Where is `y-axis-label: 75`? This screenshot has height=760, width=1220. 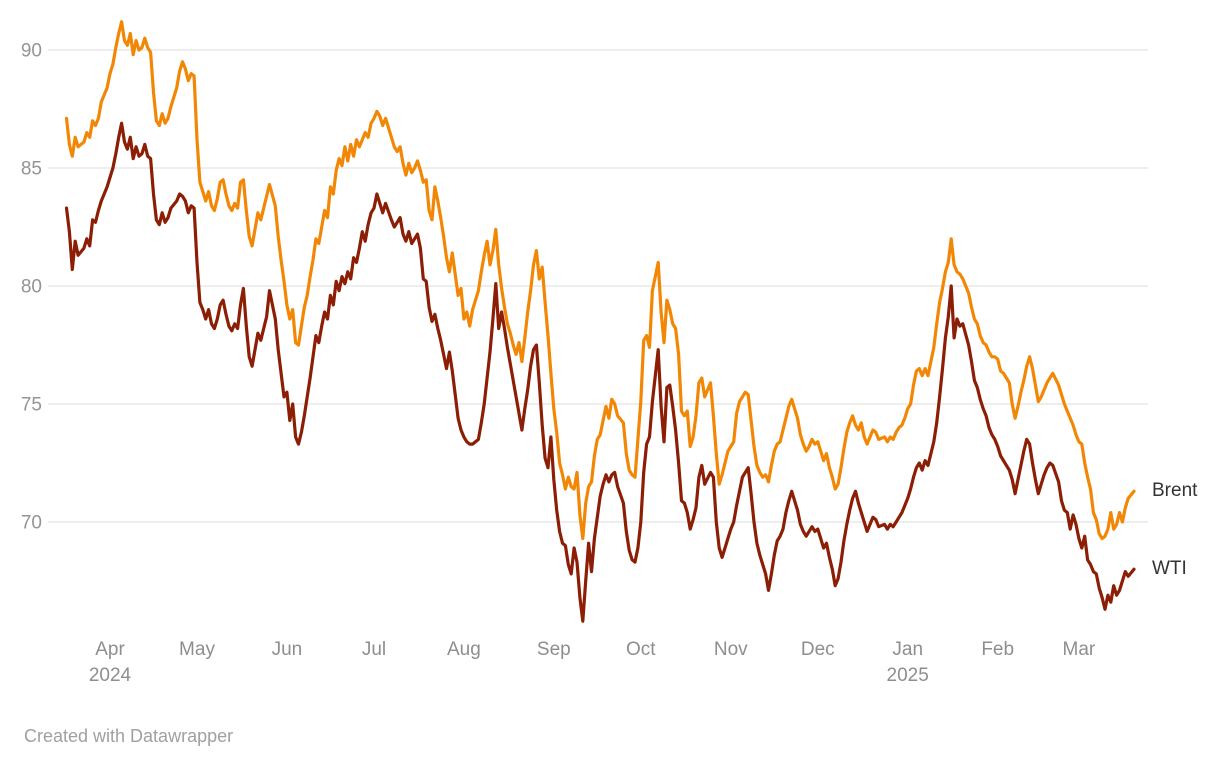
y-axis-label: 75 is located at coordinates (31, 405).